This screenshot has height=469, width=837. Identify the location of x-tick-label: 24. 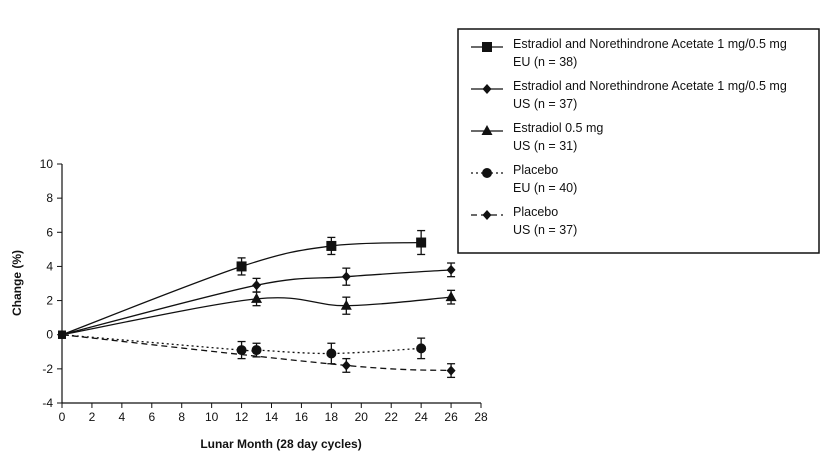
(421, 417).